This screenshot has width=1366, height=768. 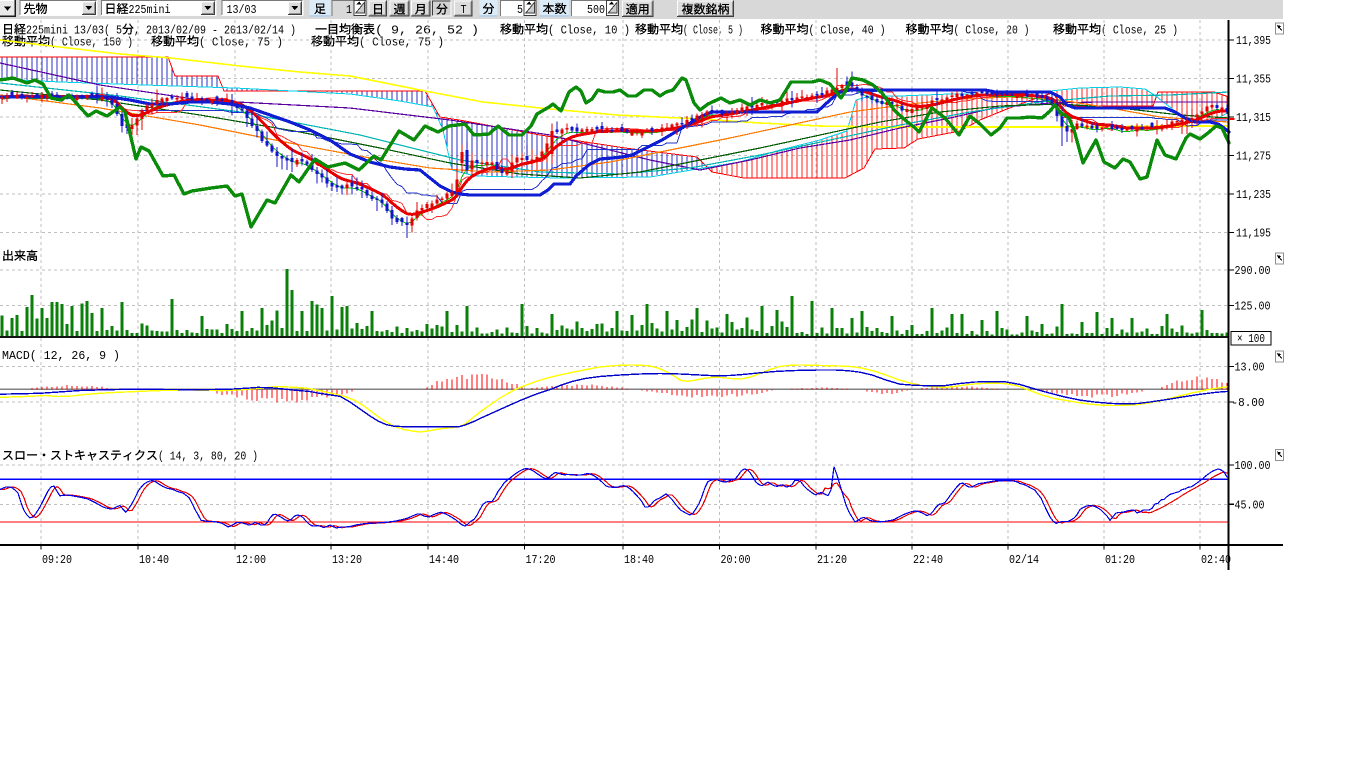 What do you see at coordinates (1024, 560) in the screenshot?
I see `svg-text: 02/14` at bounding box center [1024, 560].